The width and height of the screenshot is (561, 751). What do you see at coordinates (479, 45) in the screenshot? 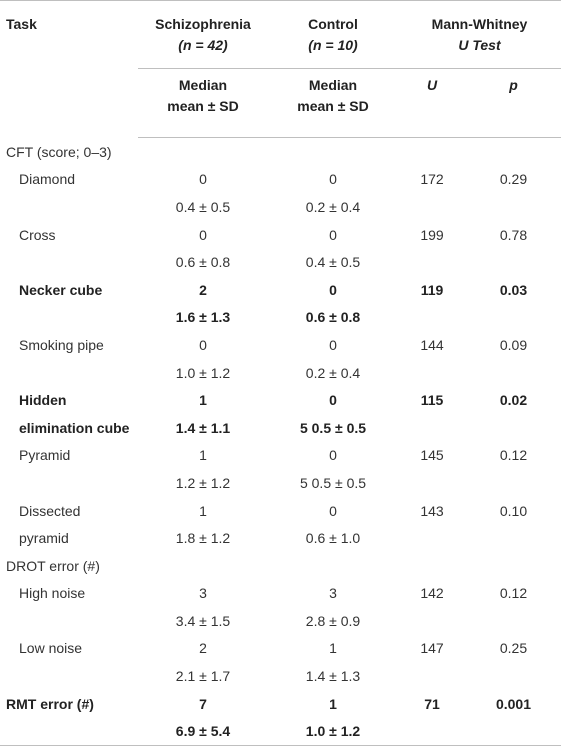
I see `header-mw-sub: U Test` at bounding box center [479, 45].